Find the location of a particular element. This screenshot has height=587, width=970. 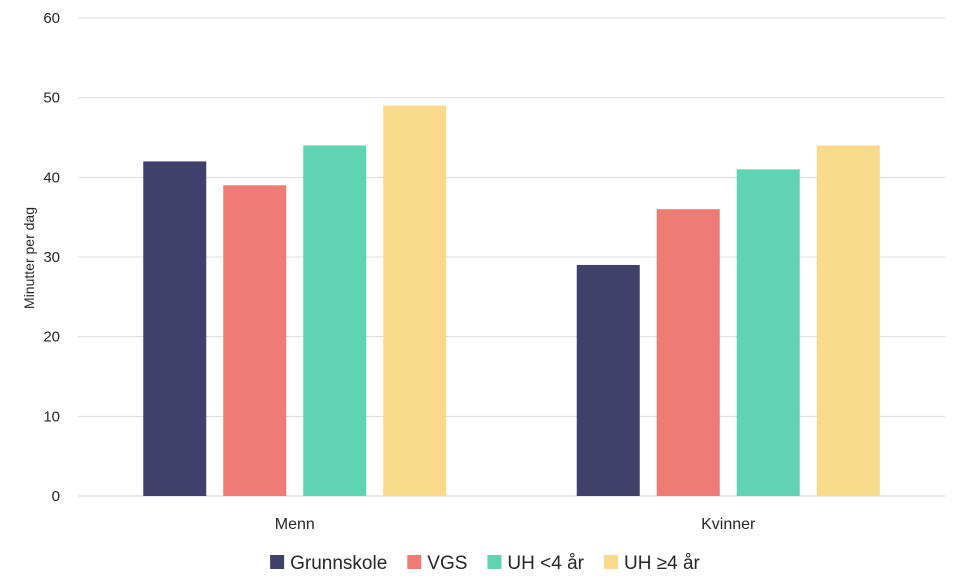

legend-item: UH <4 år is located at coordinates (536, 563).